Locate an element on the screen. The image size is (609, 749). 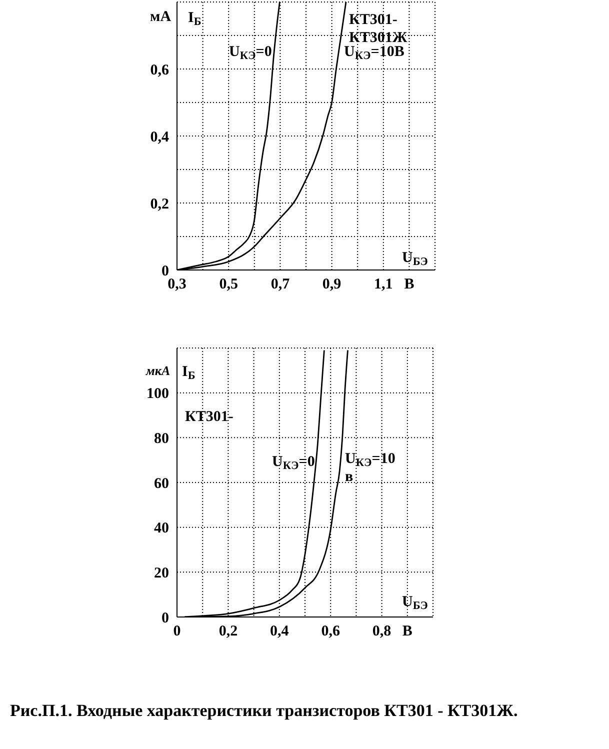
text: мкА is located at coordinates (158, 371).